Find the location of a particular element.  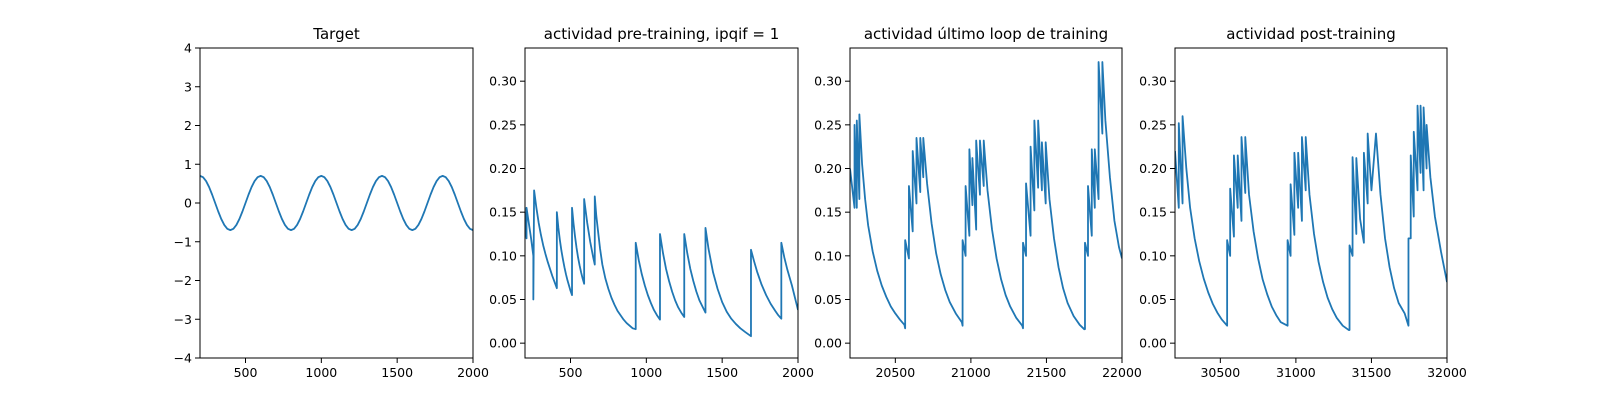

y-tick-label: −1 is located at coordinates (183, 241).